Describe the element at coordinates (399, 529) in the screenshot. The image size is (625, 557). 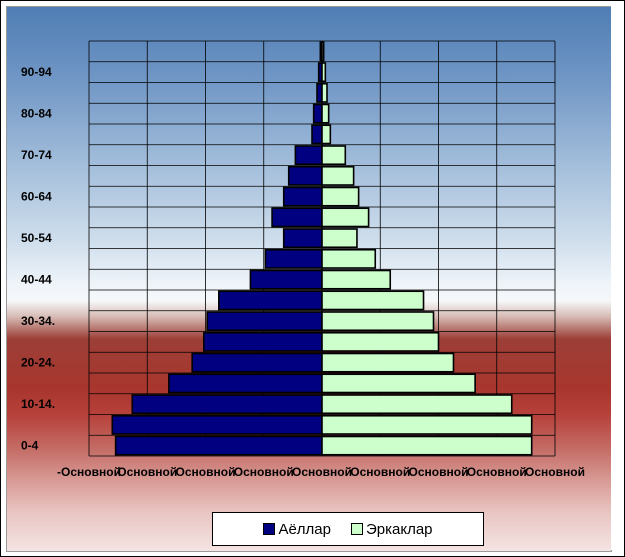
I see `legend-label-men: Эркаклар` at that location.